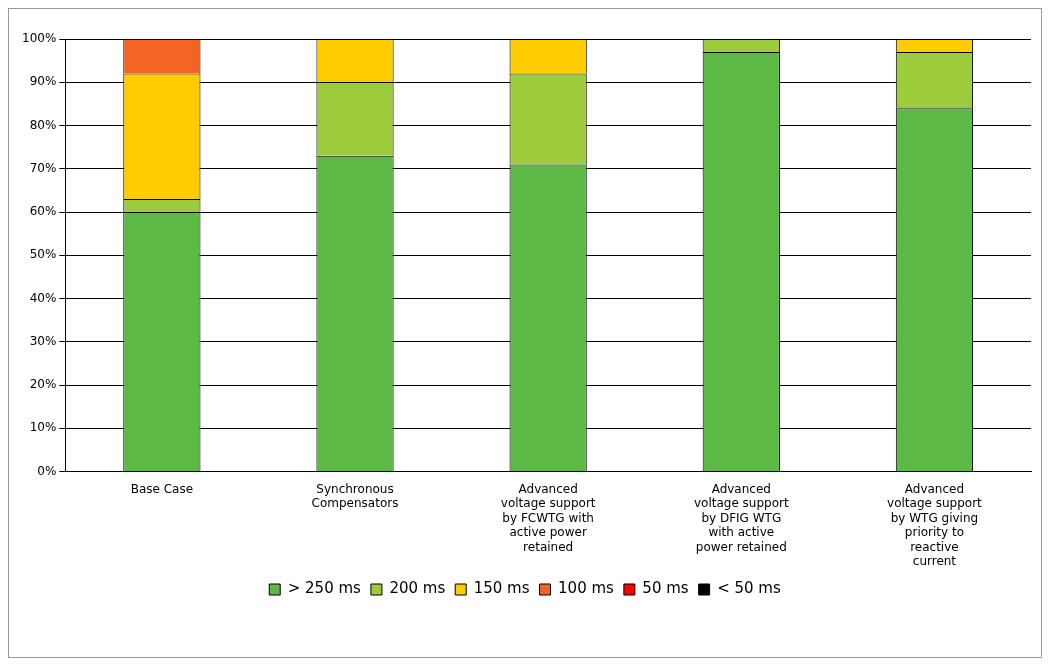  Describe the element at coordinates (43, 384) in the screenshot. I see `y-tick-label: 20%` at that location.